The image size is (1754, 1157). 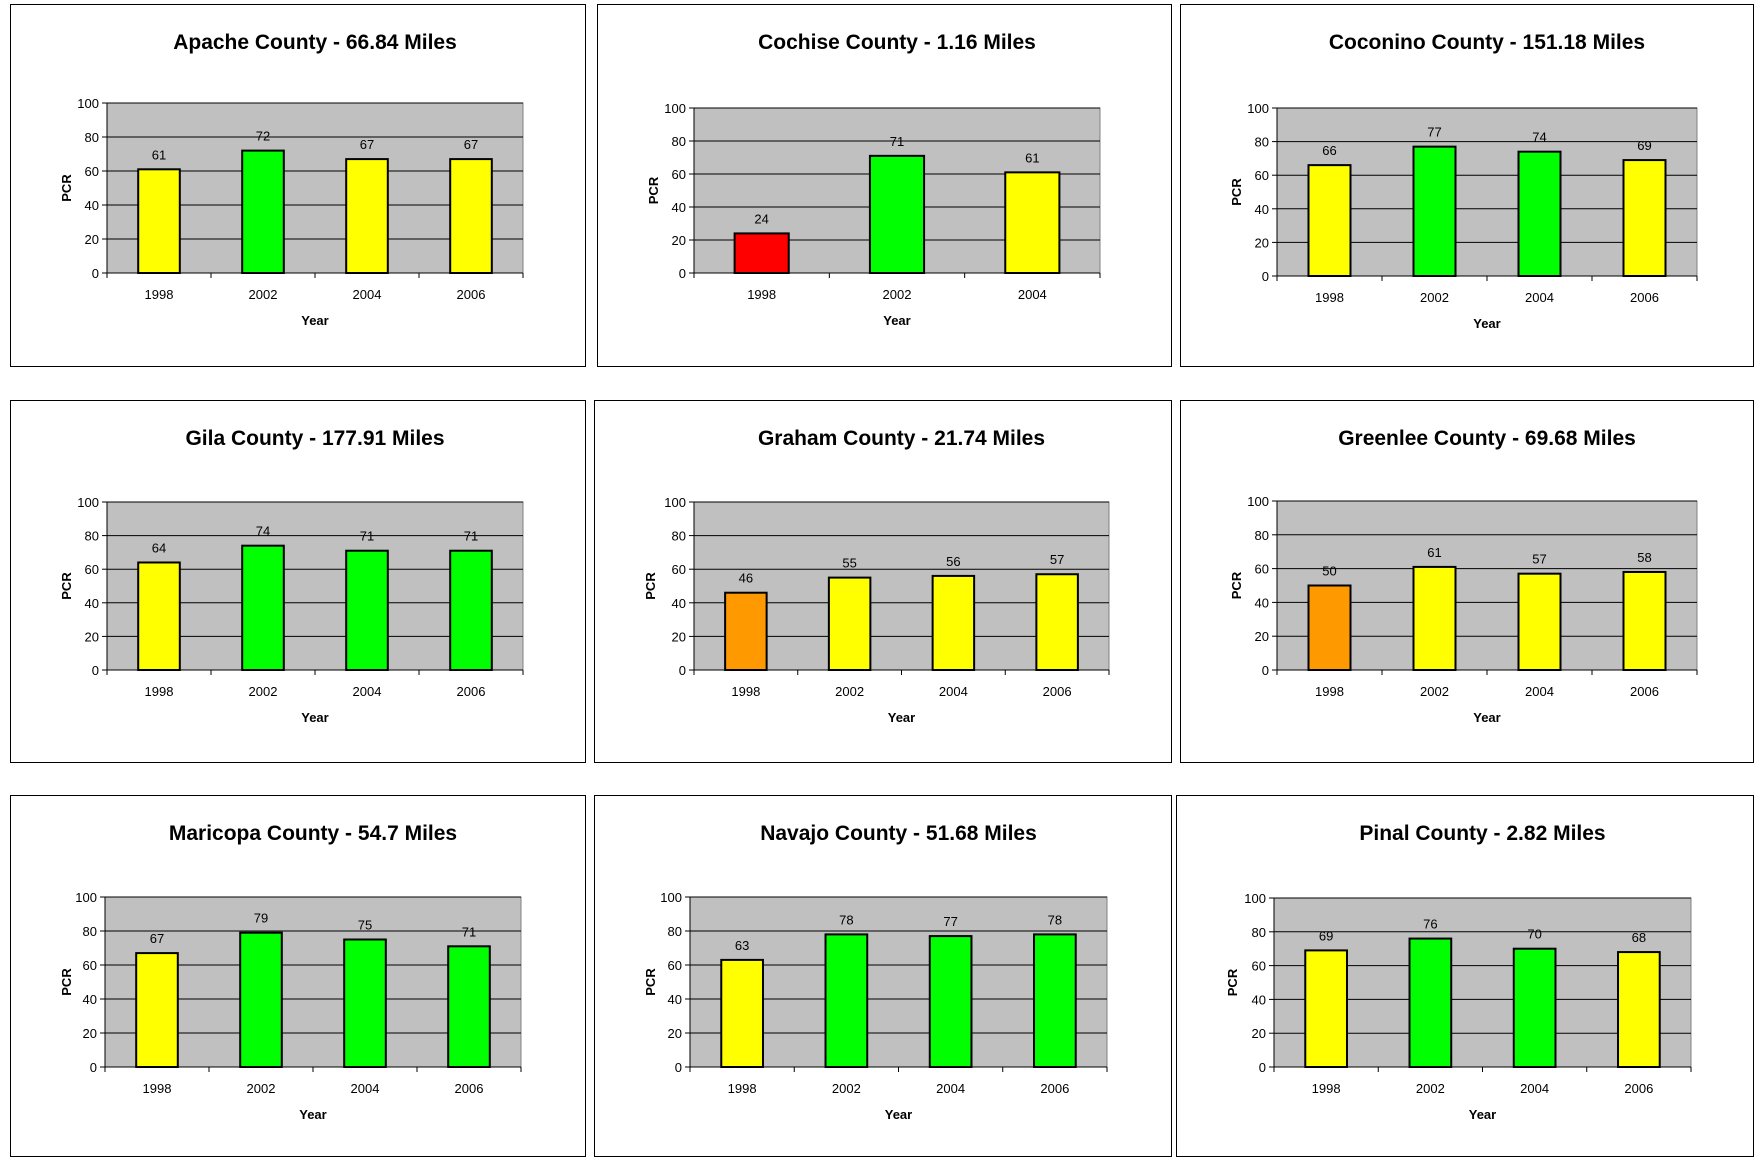 What do you see at coordinates (901, 438) in the screenshot?
I see `chart-title: Graham County - 21.74 Miles` at bounding box center [901, 438].